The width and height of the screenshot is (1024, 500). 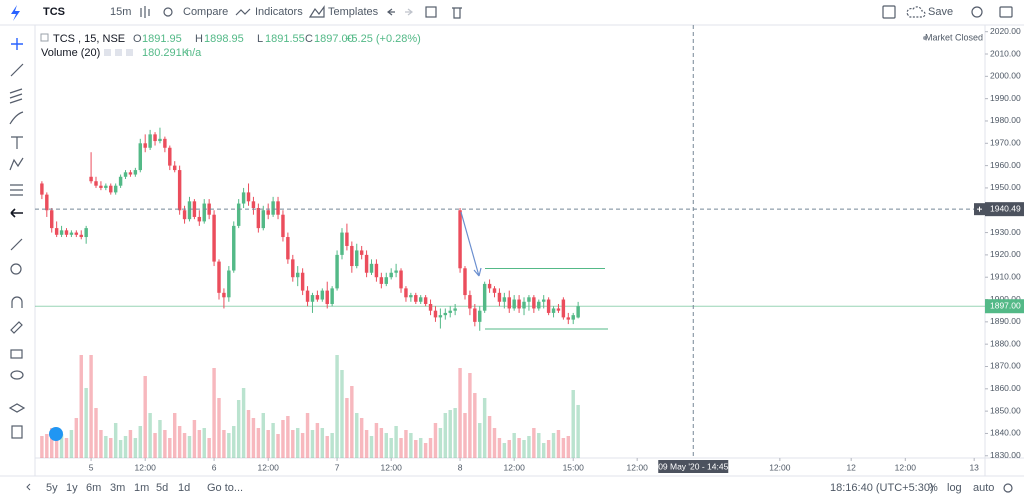 I want to click on lock-tool, so click(x=16, y=354).